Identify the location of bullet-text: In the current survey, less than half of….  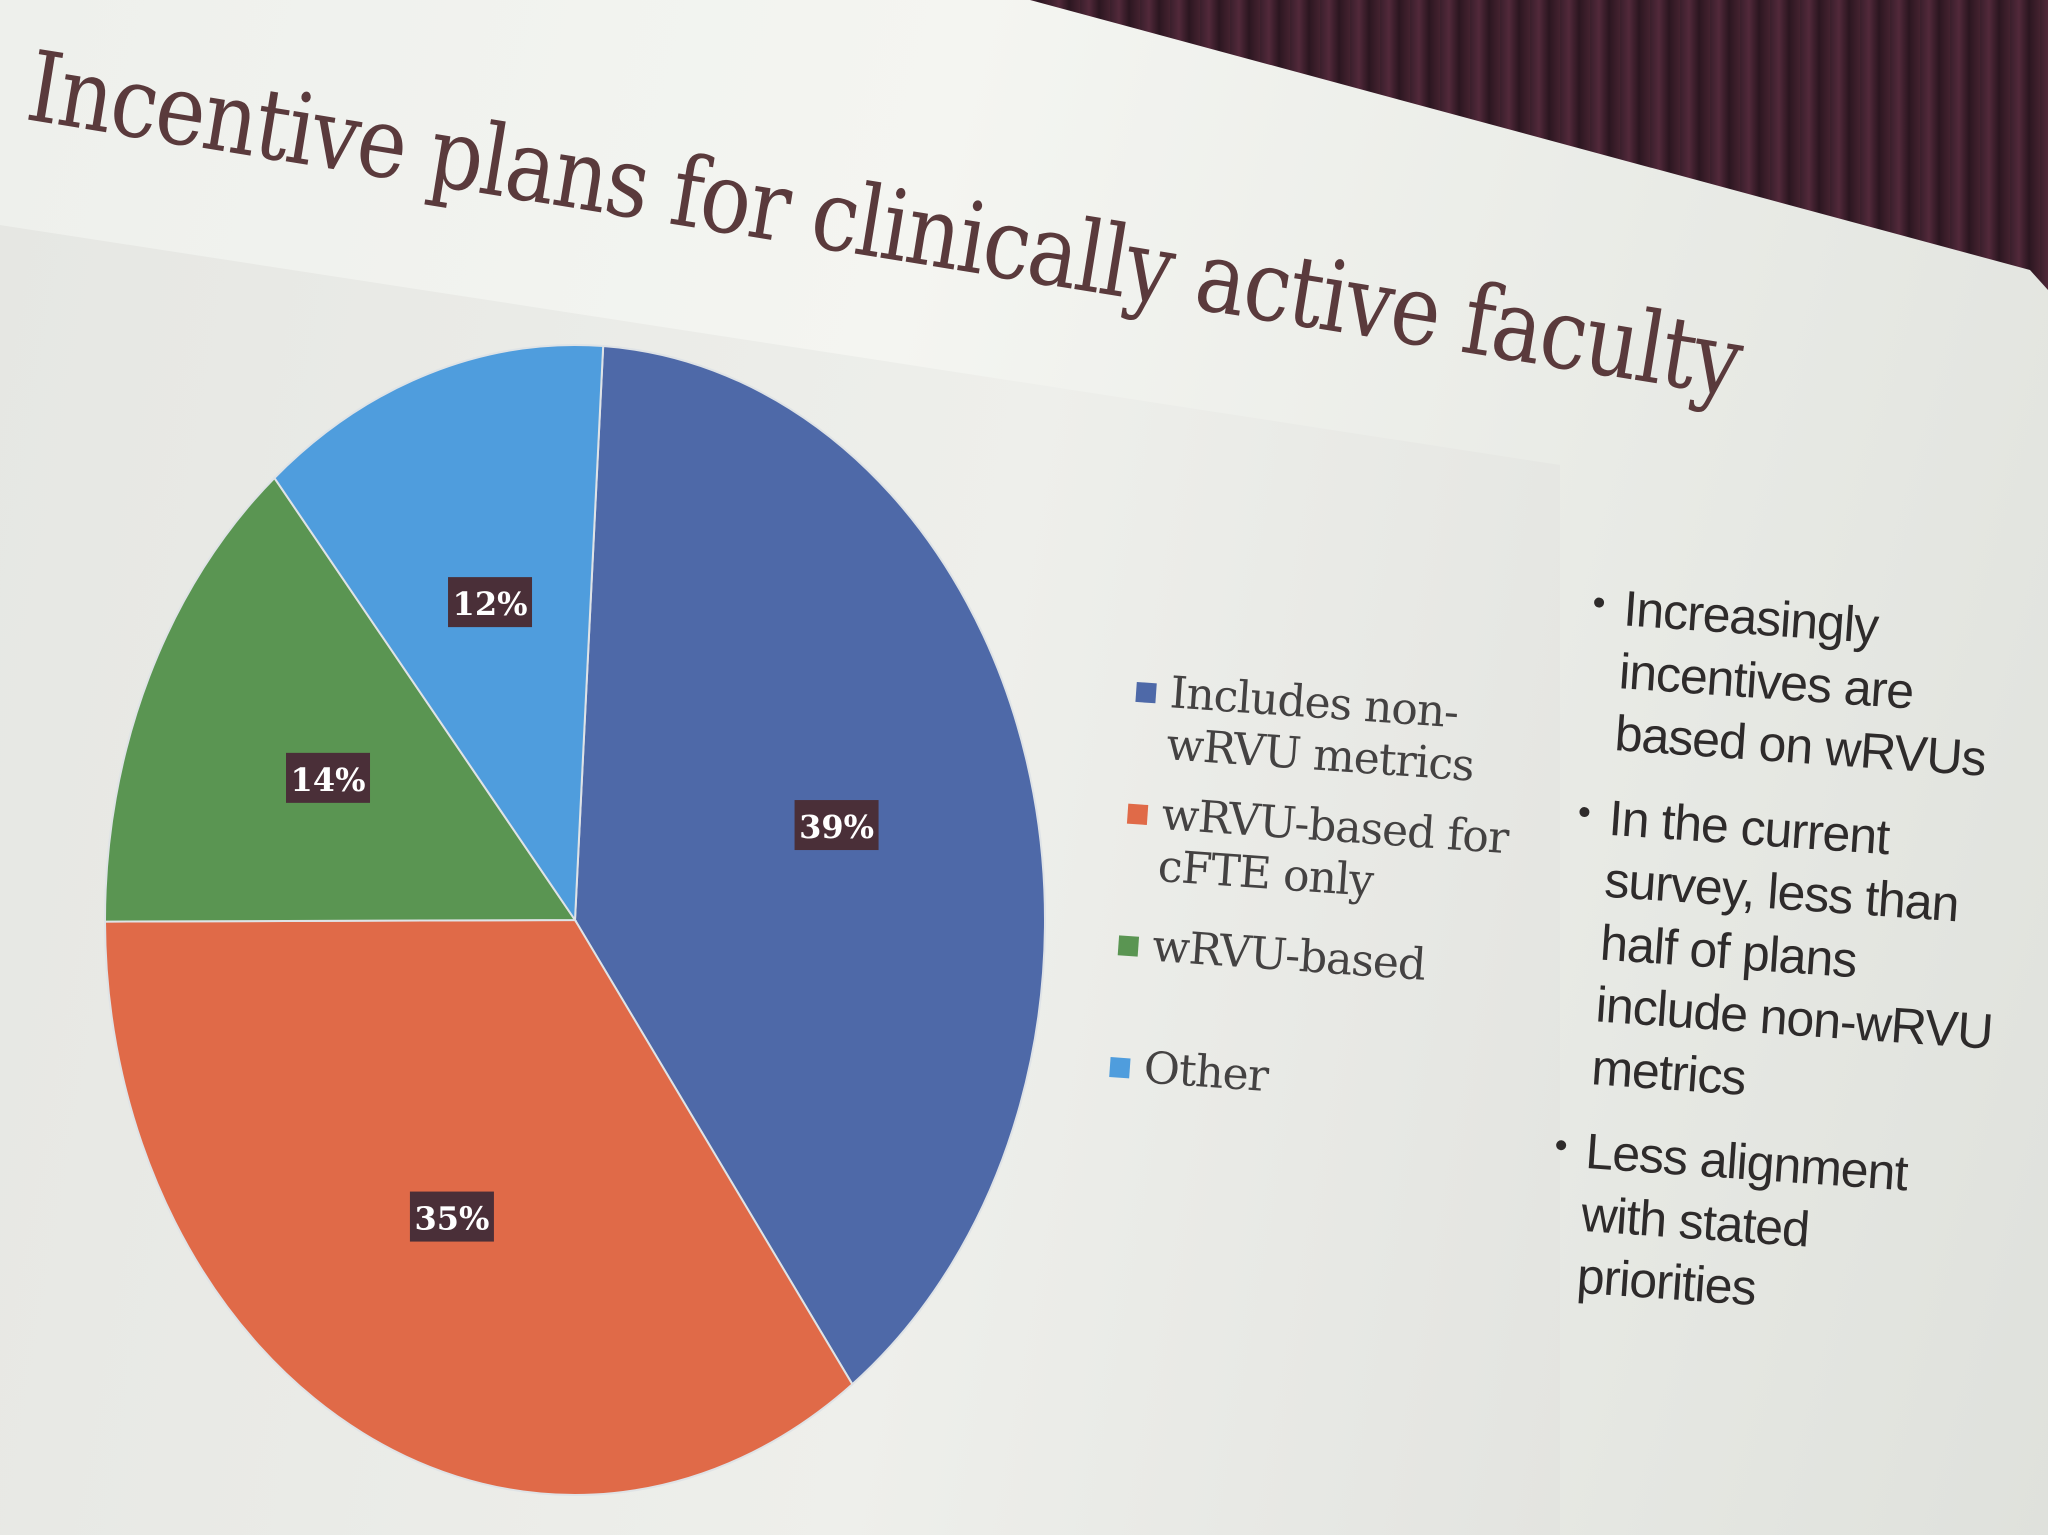
(1792, 947).